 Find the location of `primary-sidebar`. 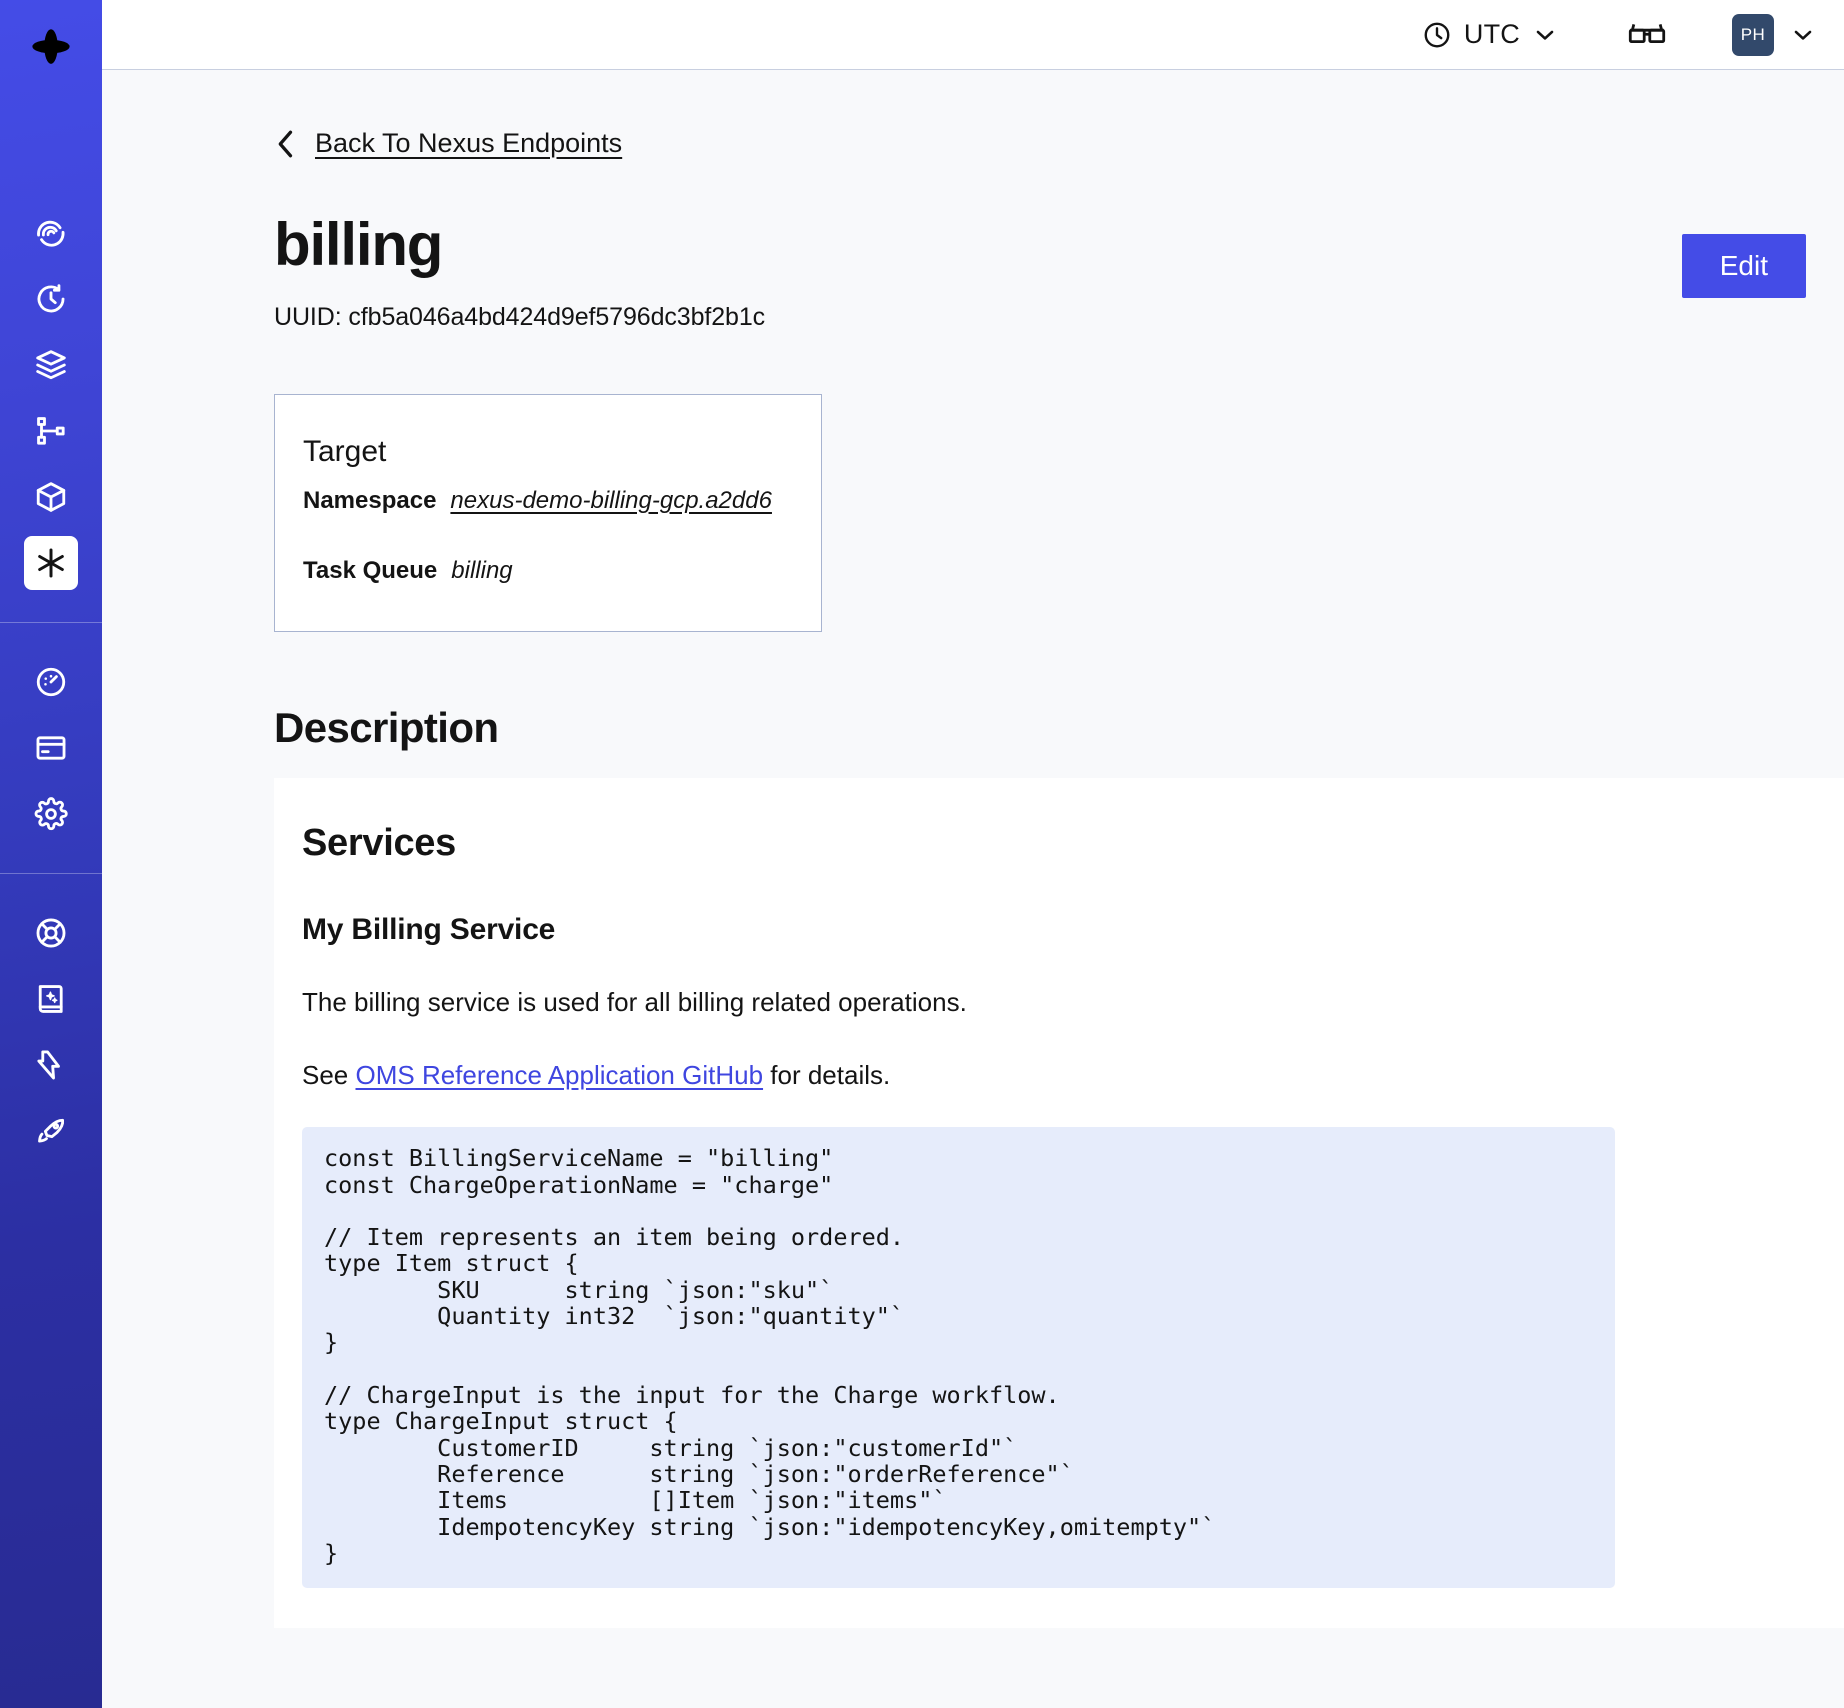

primary-sidebar is located at coordinates (51, 854).